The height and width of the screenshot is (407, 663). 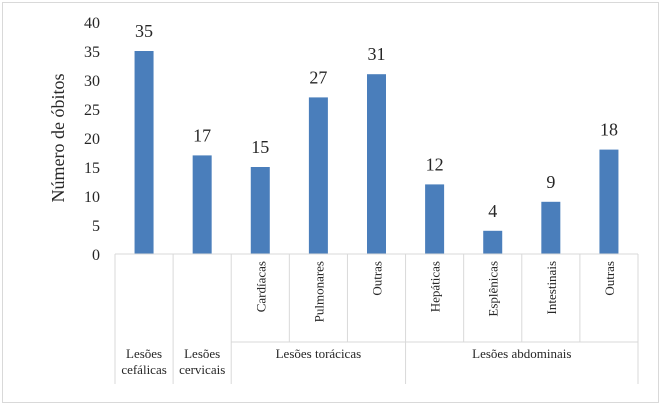 I want to click on x-subcategory-label: Esplênicas, so click(x=493, y=289).